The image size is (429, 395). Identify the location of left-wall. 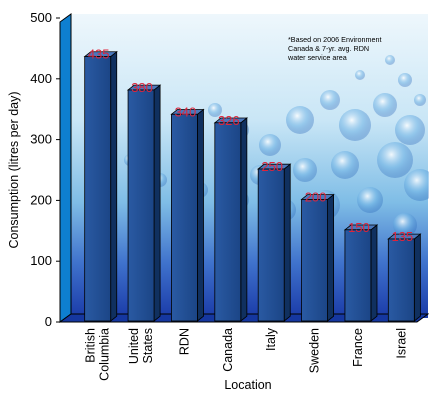
(65, 168).